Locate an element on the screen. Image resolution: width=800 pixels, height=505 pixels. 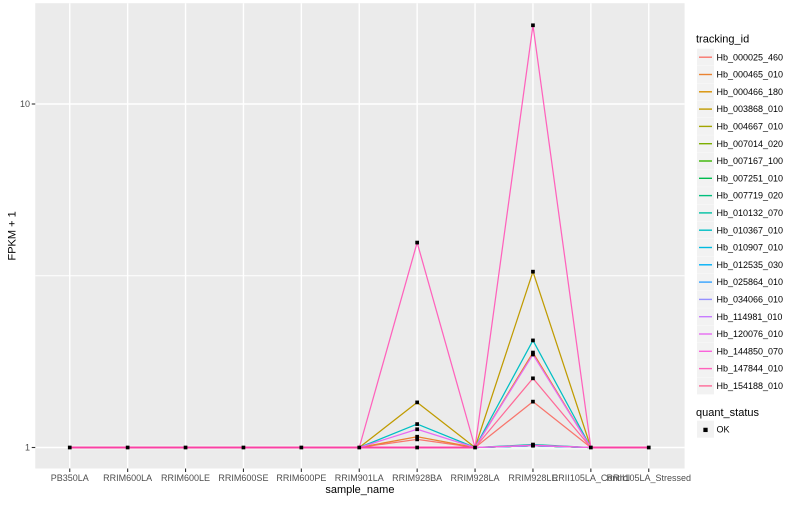
svg-text: Hb_034066_010 is located at coordinates (750, 300).